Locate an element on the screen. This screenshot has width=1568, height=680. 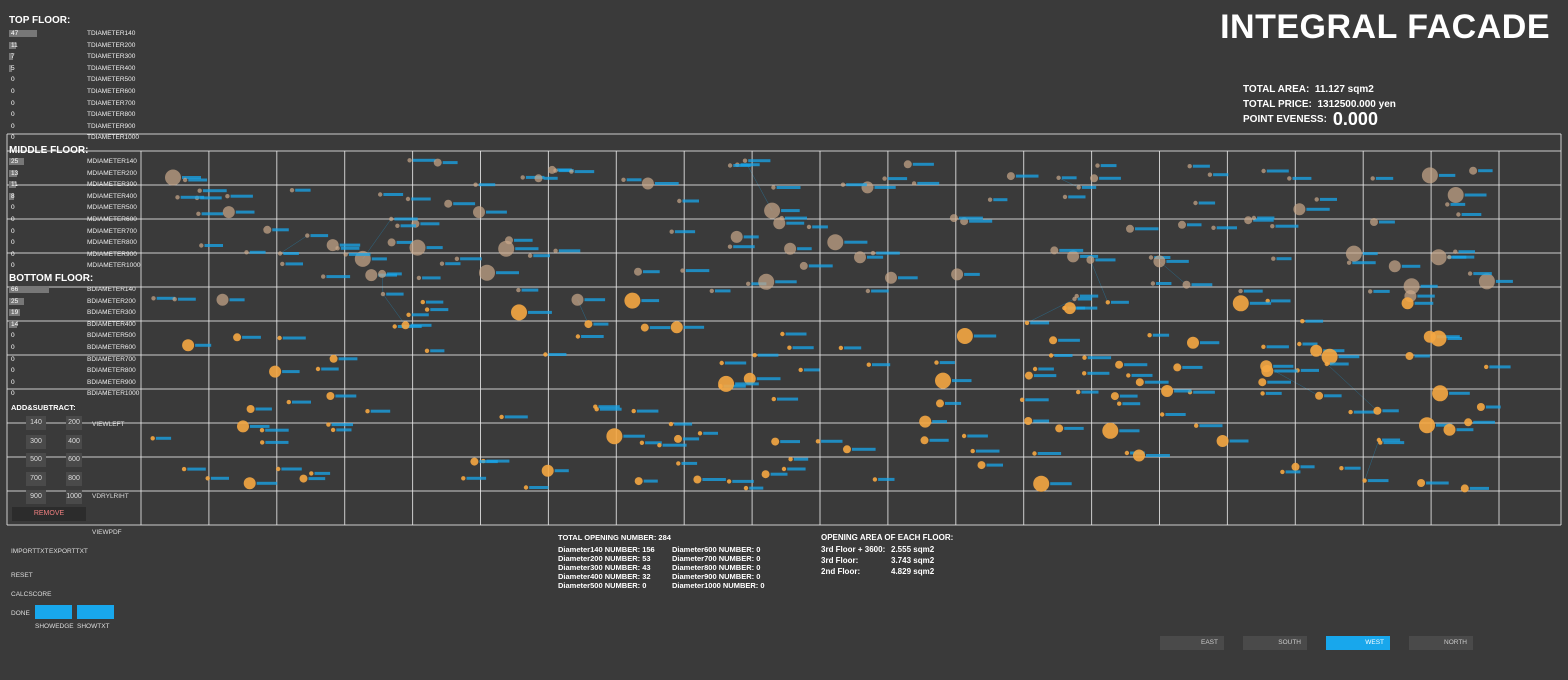
view-left-button: VIEWLEFT is located at coordinates (108, 424).